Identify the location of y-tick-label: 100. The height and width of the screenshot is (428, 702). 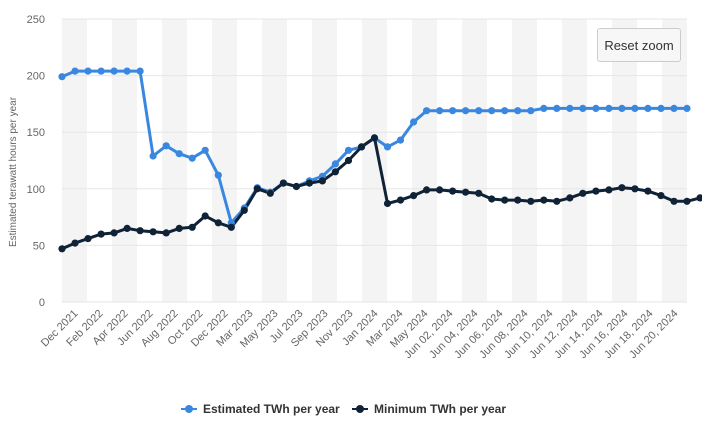
(36, 190).